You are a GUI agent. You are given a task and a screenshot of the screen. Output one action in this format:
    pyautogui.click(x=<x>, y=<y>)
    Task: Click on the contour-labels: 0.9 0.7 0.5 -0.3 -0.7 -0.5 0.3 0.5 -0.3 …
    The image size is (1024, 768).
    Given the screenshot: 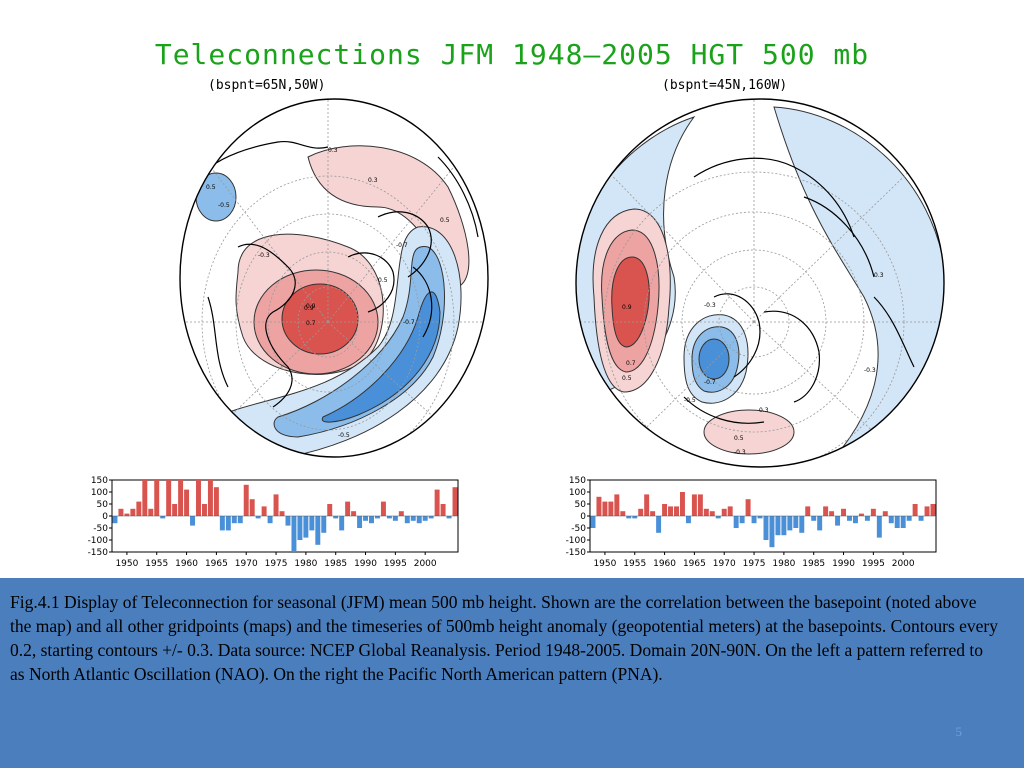 What is the action you would take?
    pyautogui.click(x=753, y=364)
    